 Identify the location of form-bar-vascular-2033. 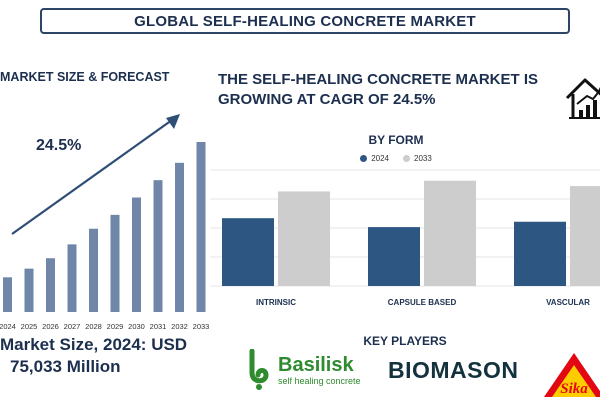
(585, 236).